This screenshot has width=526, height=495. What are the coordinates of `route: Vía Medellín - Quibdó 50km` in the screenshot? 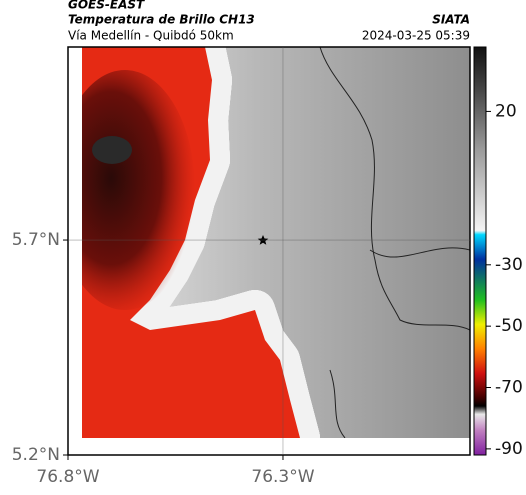 It's located at (151, 36).